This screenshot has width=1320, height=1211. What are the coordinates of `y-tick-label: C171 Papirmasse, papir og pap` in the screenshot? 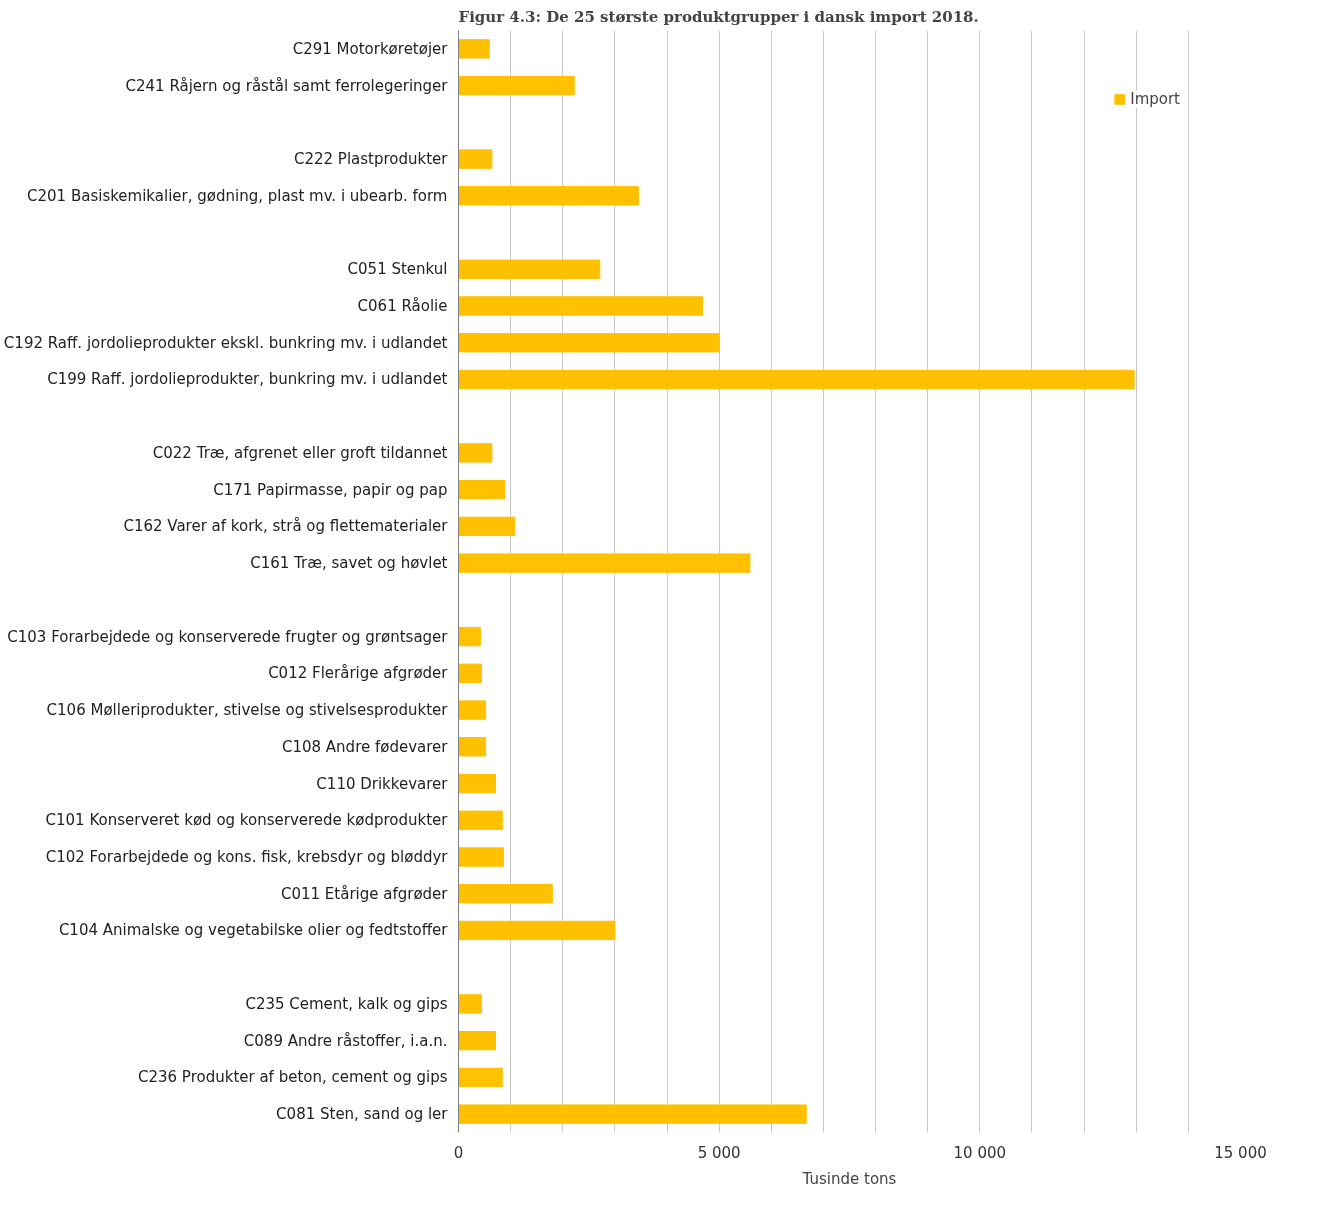 It's located at (330, 489).